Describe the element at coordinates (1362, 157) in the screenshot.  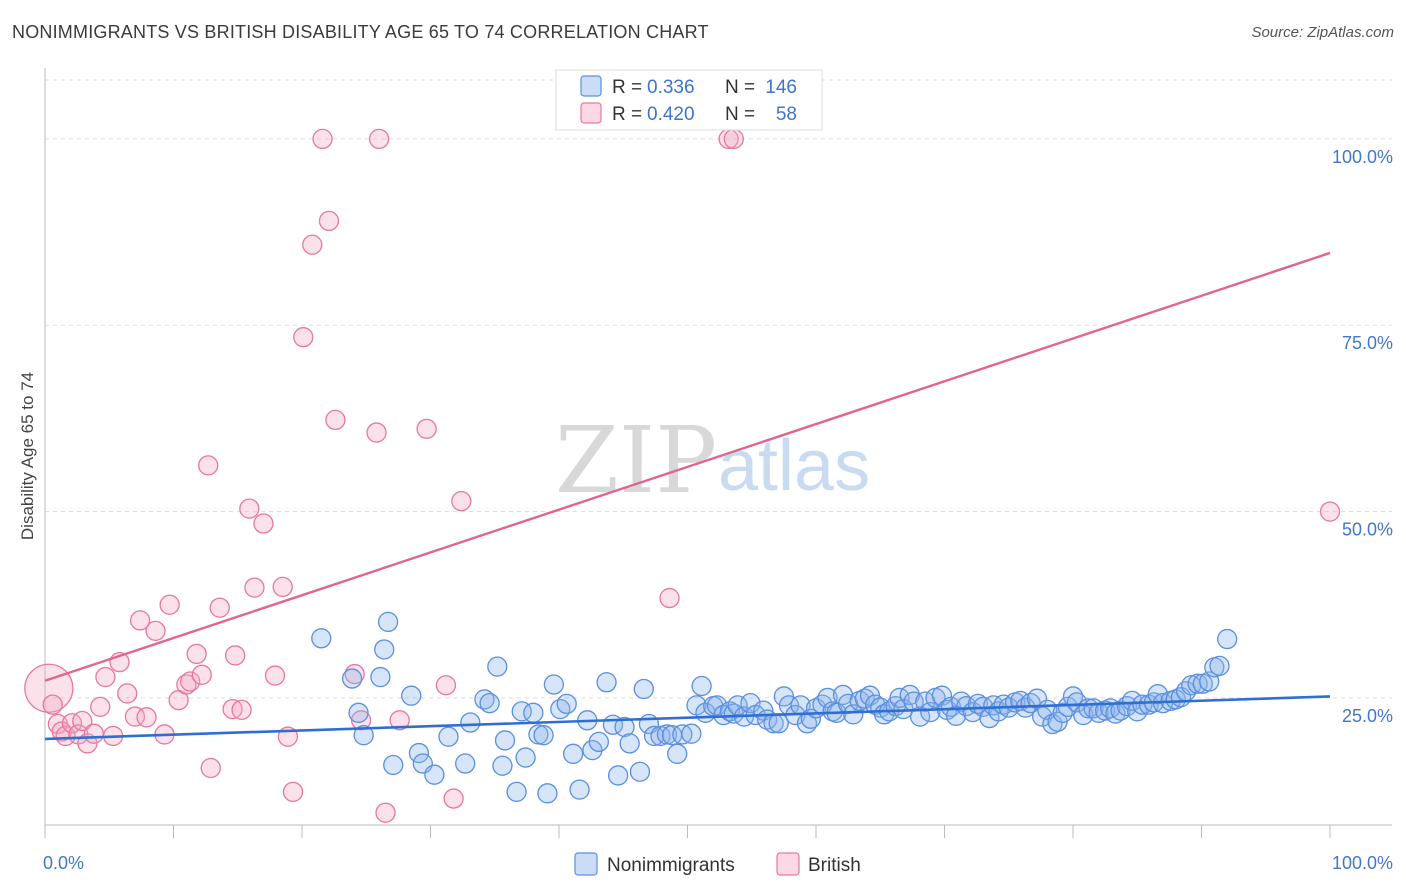
I see `y-tick-label-100: 100.0%` at that location.